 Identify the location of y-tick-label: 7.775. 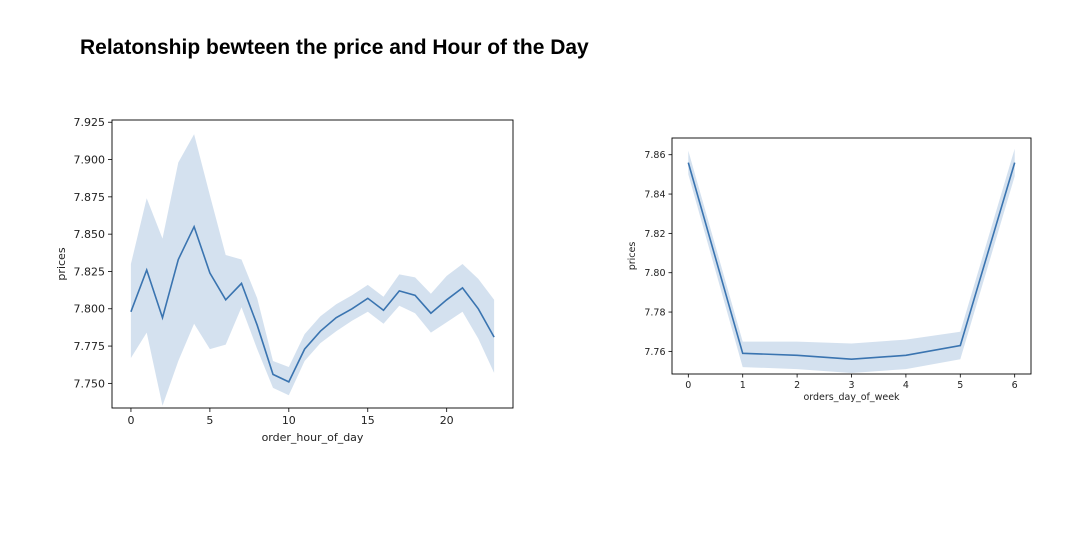
(90, 346).